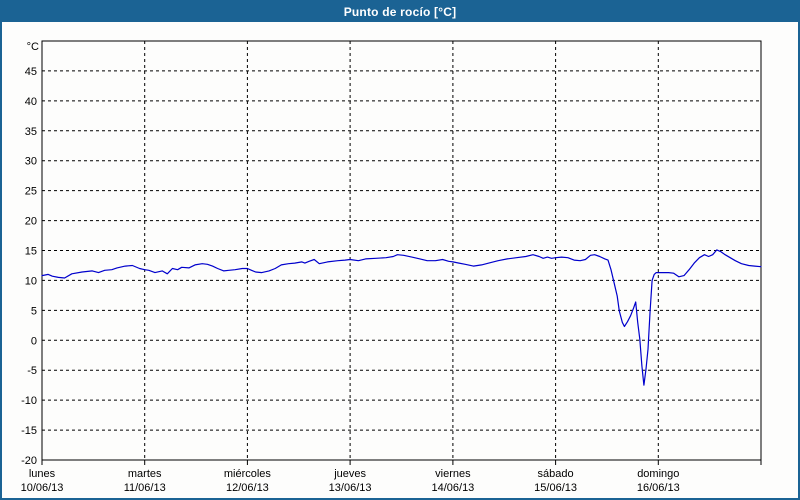 The image size is (800, 500). I want to click on y-tick-label: 25, so click(31, 192).